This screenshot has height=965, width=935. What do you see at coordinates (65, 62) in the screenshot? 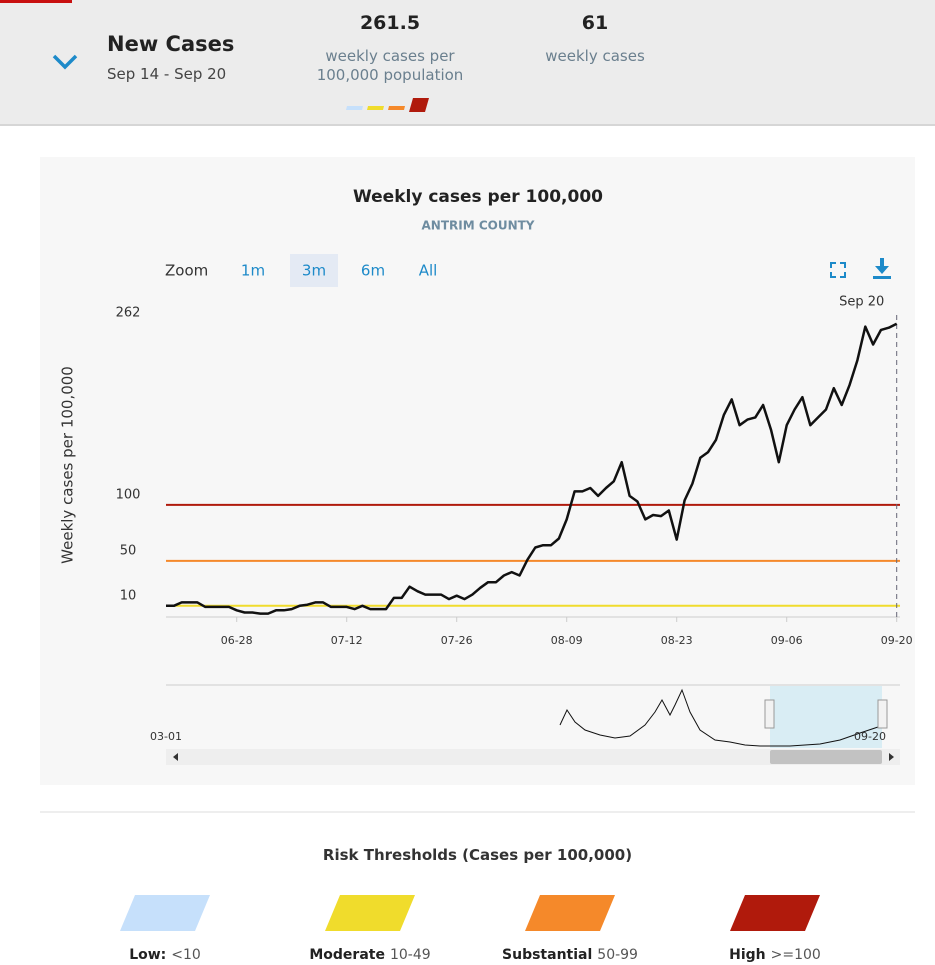
I see `collapse-chevron` at bounding box center [65, 62].